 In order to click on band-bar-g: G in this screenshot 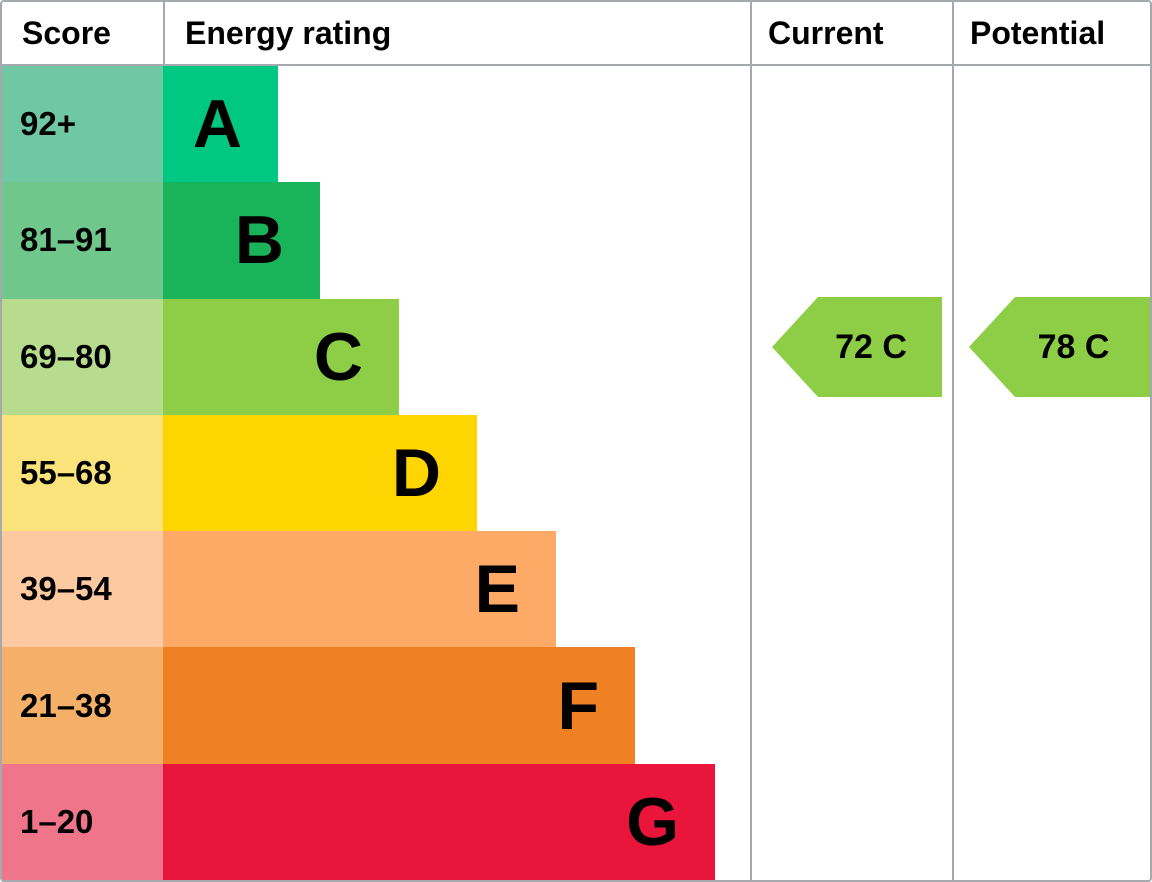, I will do `click(439, 821)`.